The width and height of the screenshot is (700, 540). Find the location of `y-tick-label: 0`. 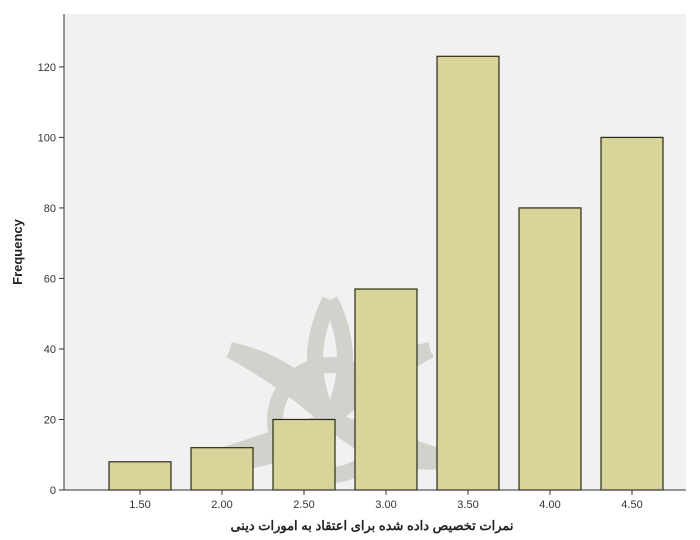

y-tick-label: 0 is located at coordinates (53, 491).